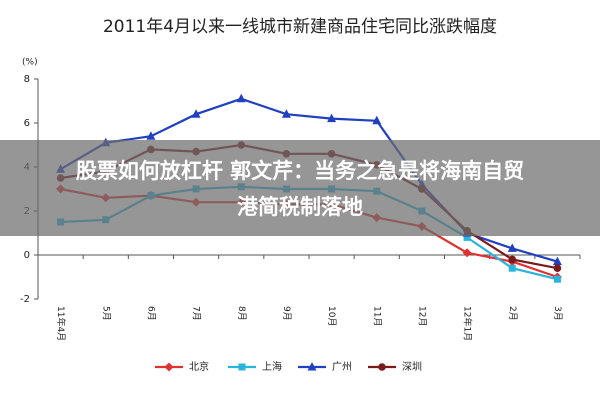  Describe the element at coordinates (342, 367) in the screenshot. I see `legend-label: 广州` at that location.